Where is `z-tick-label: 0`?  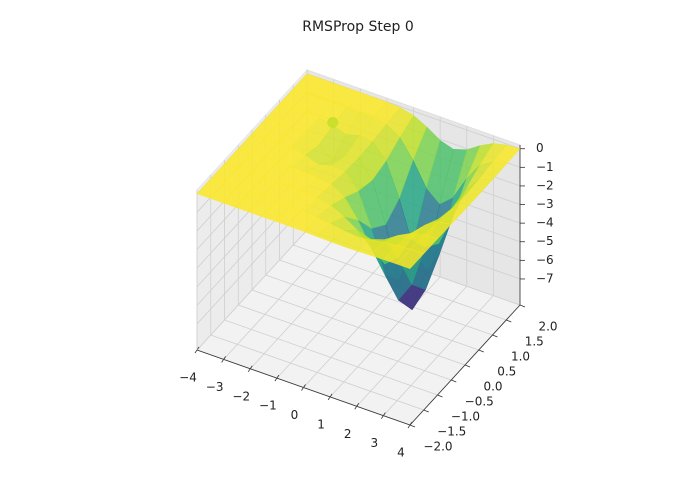
z-tick-label: 0 is located at coordinates (540, 148).